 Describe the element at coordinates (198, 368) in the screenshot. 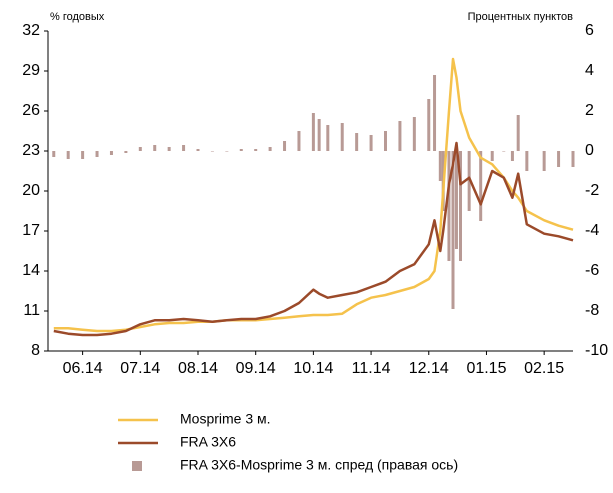

I see `x-tick-label: 08.14` at that location.